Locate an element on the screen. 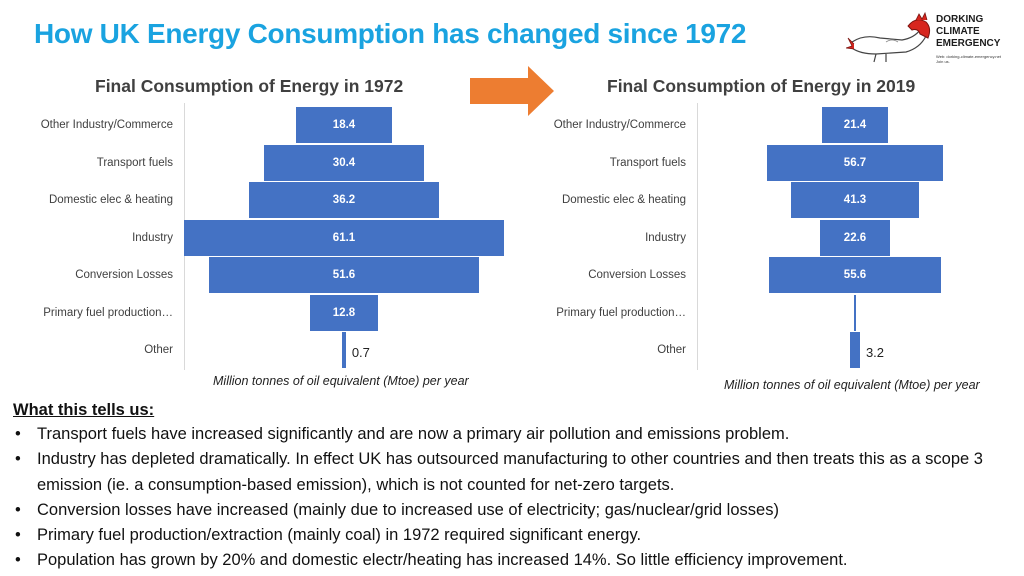 This screenshot has height=576, width=1024. chart-1972-category-label: Domestic elec & heating is located at coordinates (110, 200).